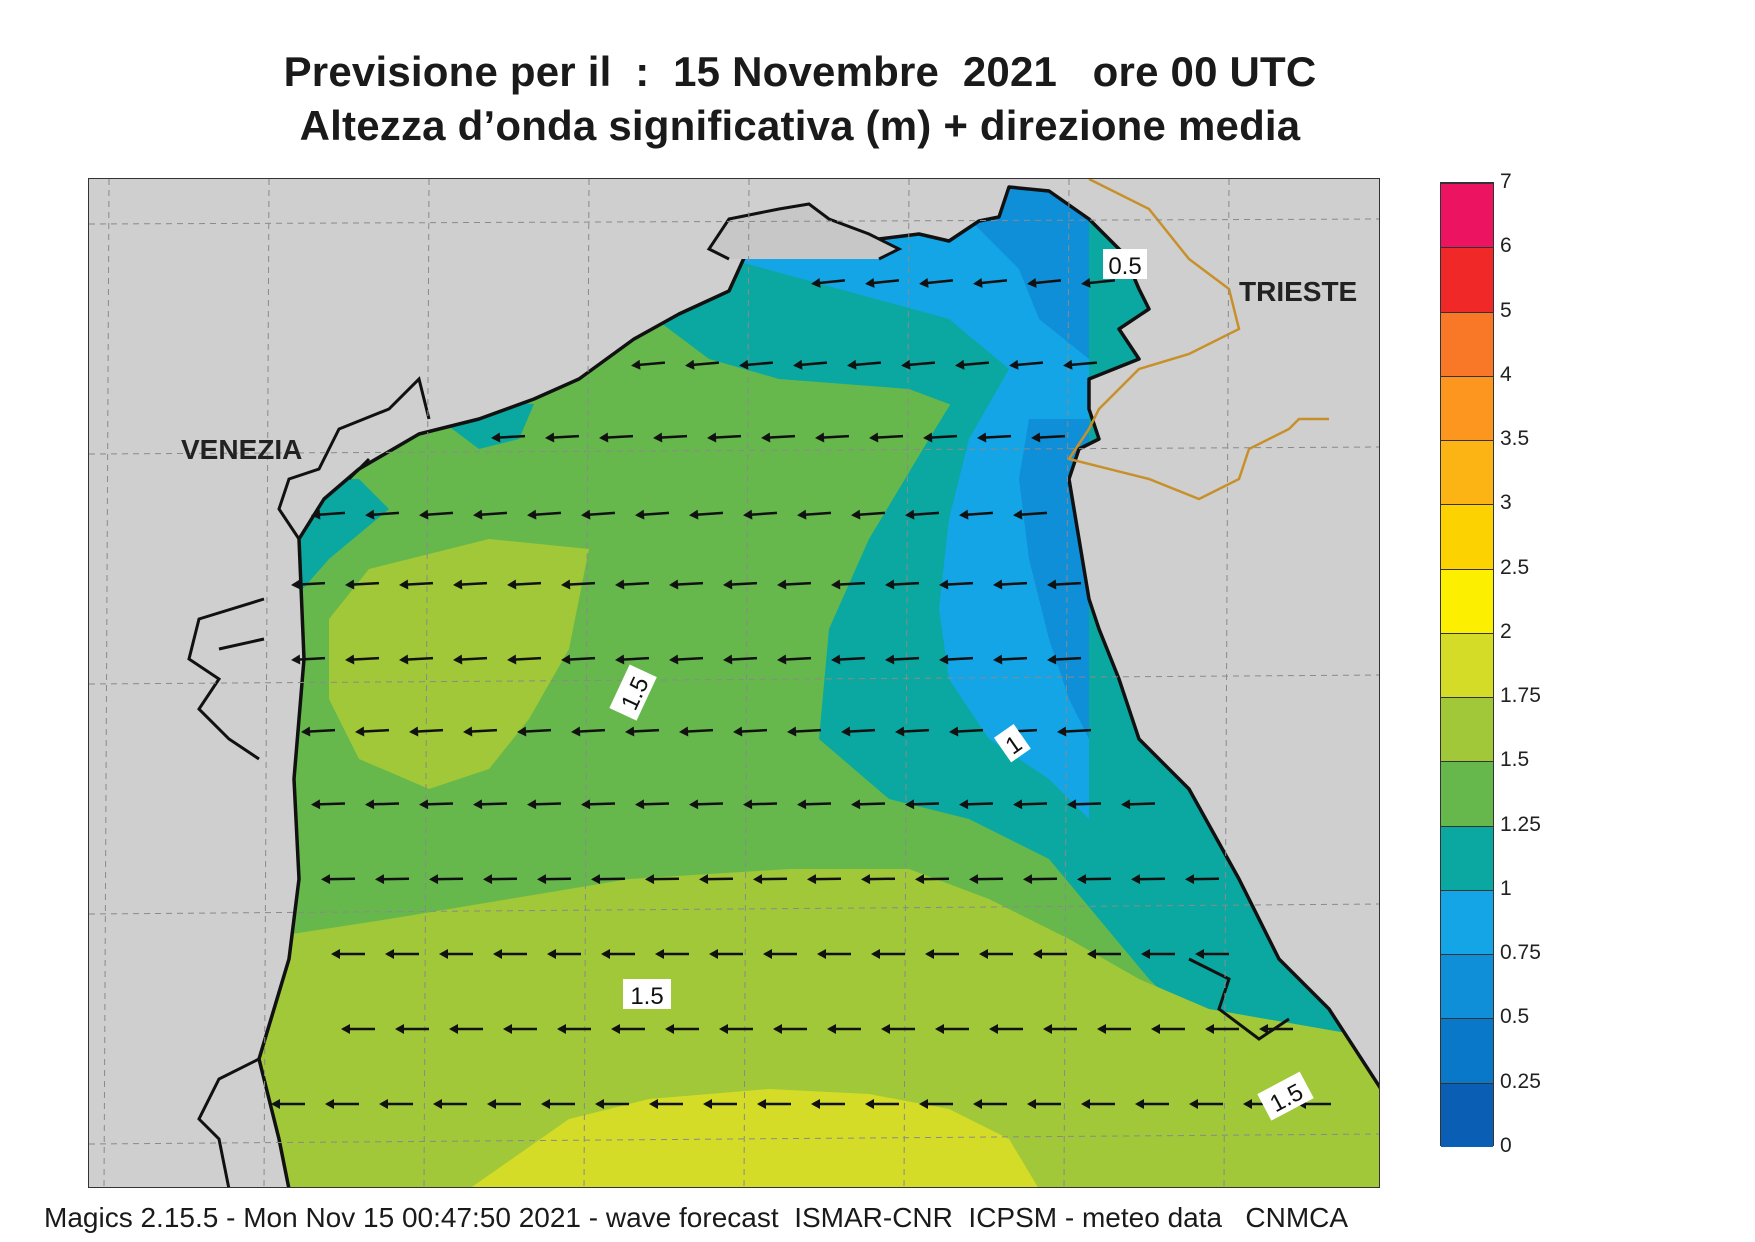 This screenshot has height=1242, width=1755. I want to click on inland-coast-west, so click(226, 679).